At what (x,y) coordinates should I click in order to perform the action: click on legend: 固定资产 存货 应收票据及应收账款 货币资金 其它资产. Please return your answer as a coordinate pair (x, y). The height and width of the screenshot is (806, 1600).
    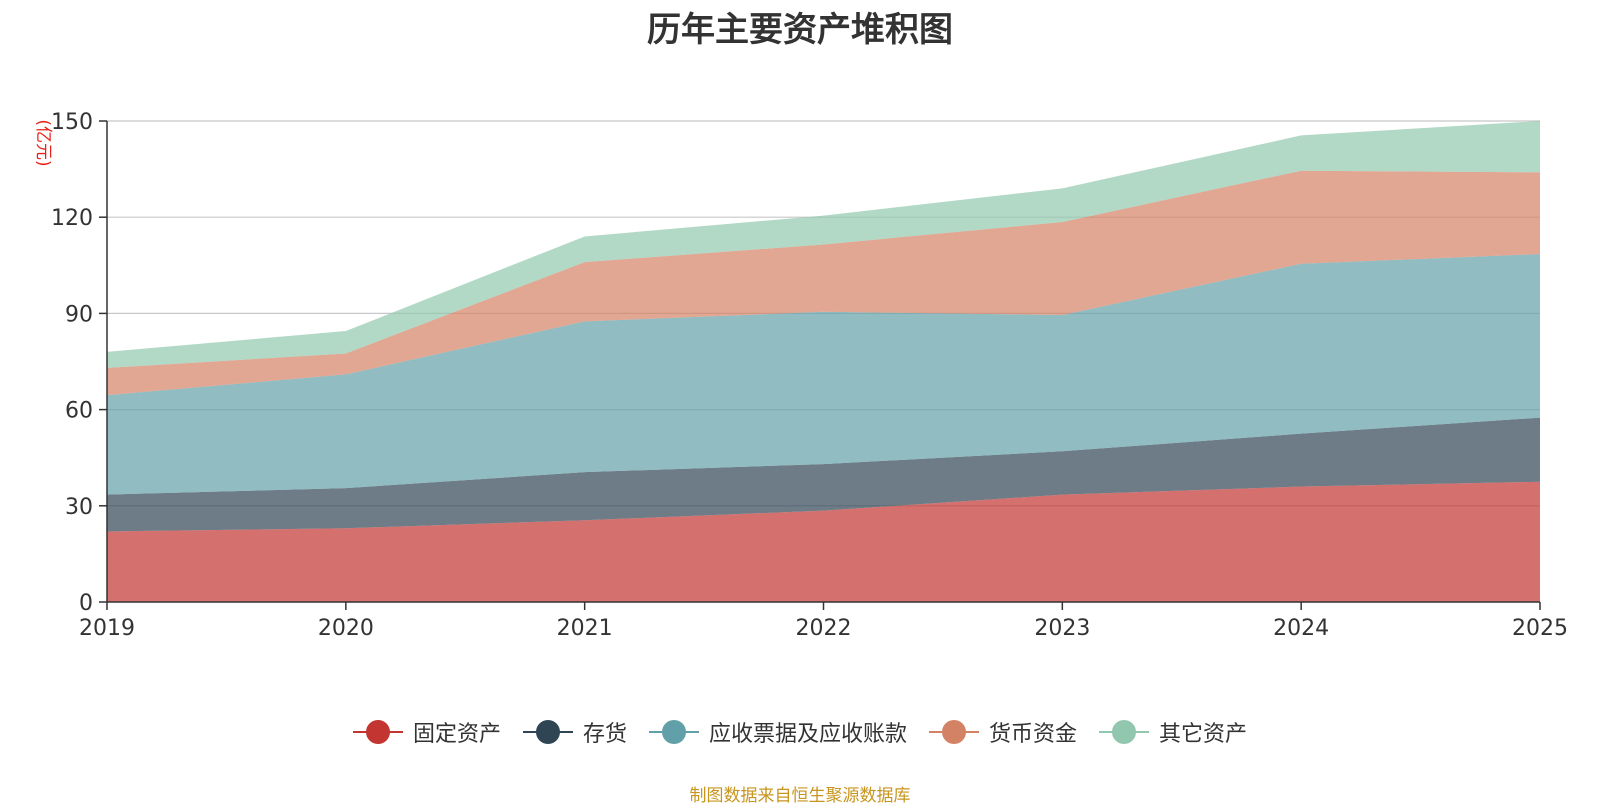
    Looking at the image, I should click on (800, 732).